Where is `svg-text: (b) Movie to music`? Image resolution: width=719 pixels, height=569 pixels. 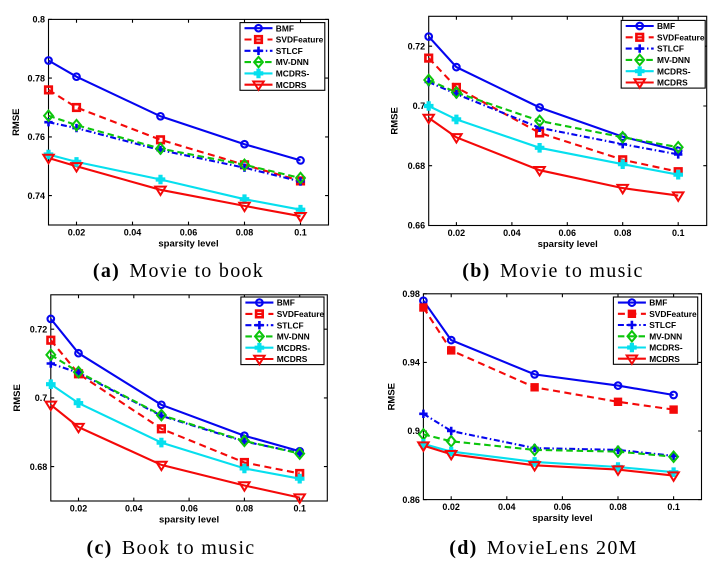
svg-text: (b) Movie to music is located at coordinates (552, 271).